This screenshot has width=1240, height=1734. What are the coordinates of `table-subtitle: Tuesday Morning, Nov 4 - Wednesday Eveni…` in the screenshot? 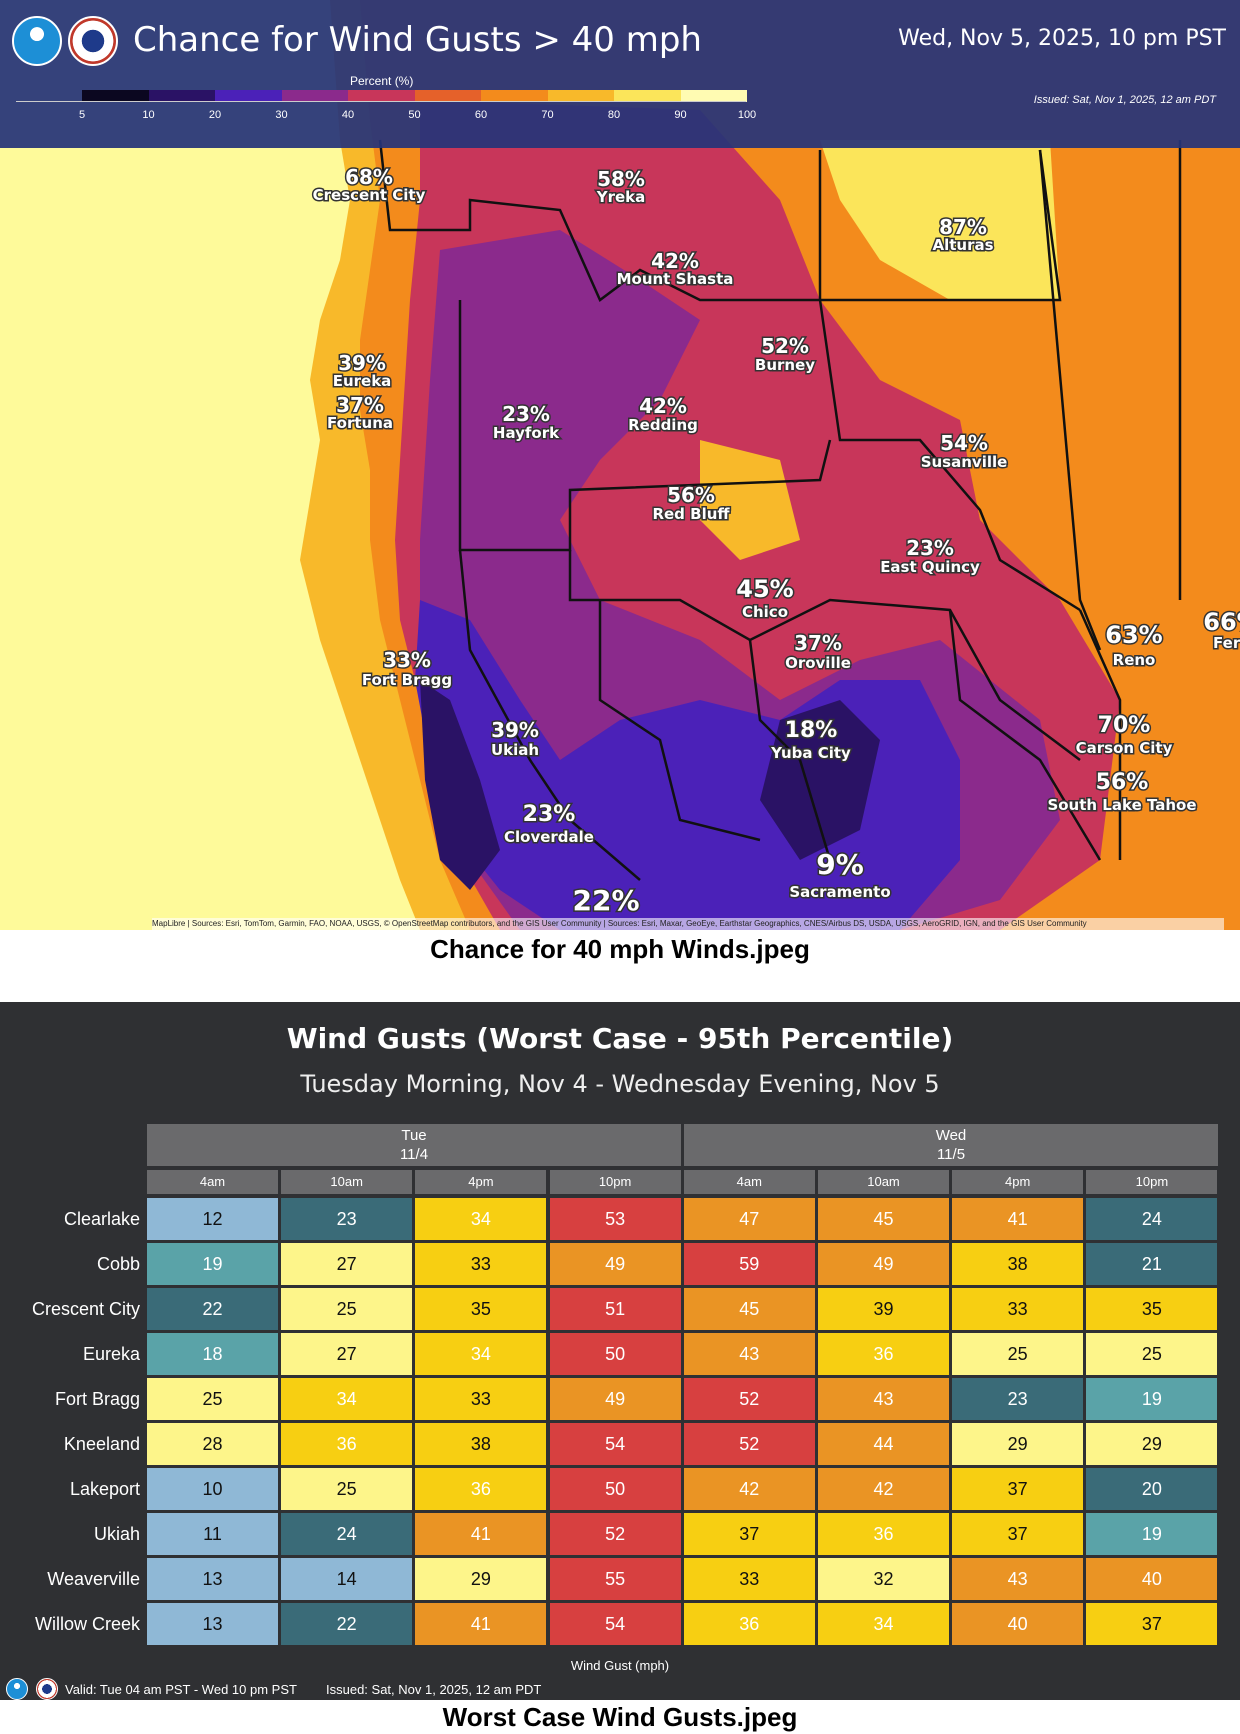 It's located at (620, 1084).